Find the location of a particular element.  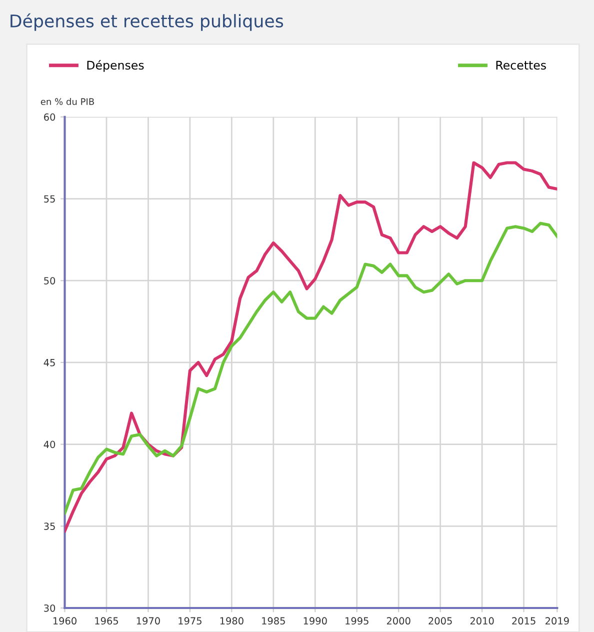

x-tick-label: 1990 is located at coordinates (315, 621).